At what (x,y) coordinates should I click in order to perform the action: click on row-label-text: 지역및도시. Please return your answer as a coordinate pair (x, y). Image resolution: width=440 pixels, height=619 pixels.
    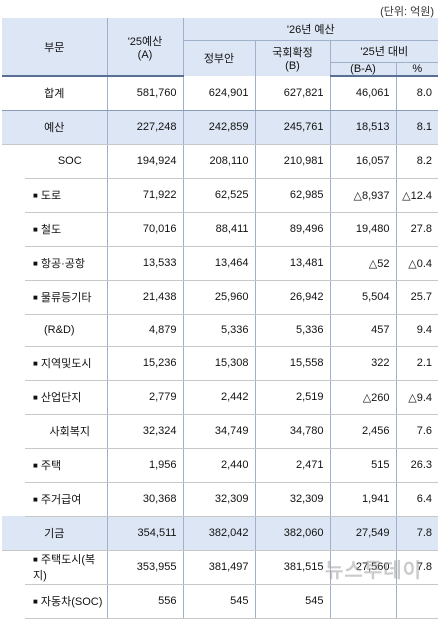
    Looking at the image, I should click on (66, 364).